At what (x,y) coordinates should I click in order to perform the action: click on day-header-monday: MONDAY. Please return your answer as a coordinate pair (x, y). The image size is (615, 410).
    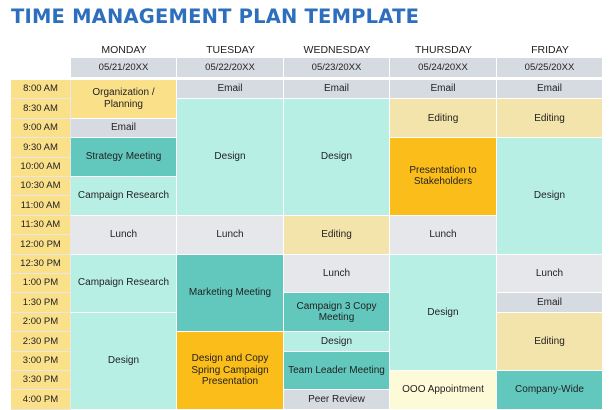
    Looking at the image, I should click on (124, 49).